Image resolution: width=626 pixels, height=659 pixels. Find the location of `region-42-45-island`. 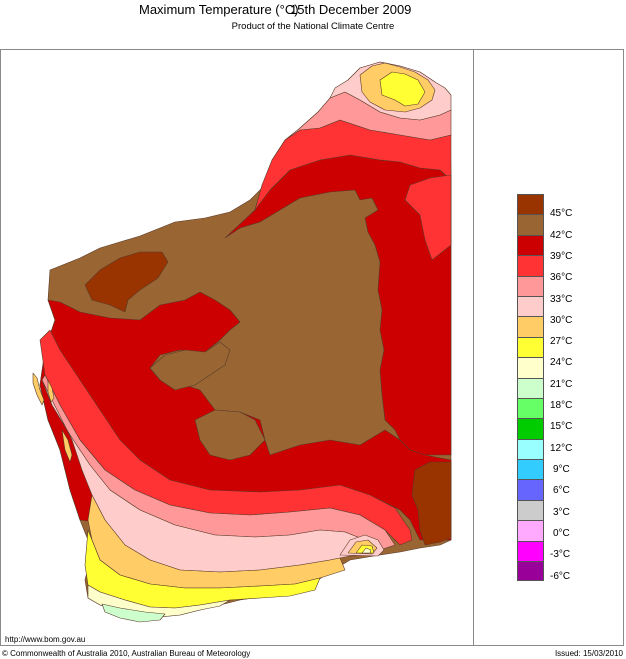

region-42-45-island is located at coordinates (190, 366).